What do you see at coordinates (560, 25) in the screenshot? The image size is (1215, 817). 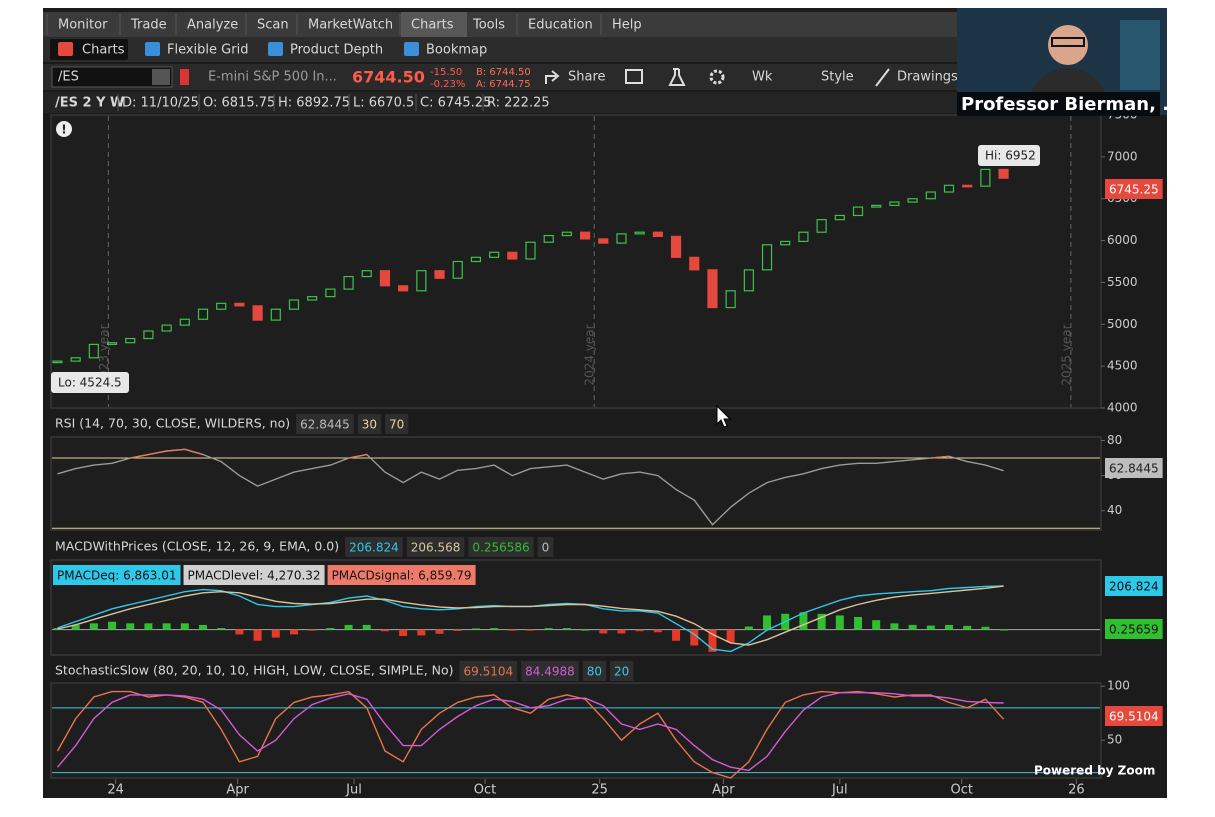 I see `menu-item: Education` at bounding box center [560, 25].